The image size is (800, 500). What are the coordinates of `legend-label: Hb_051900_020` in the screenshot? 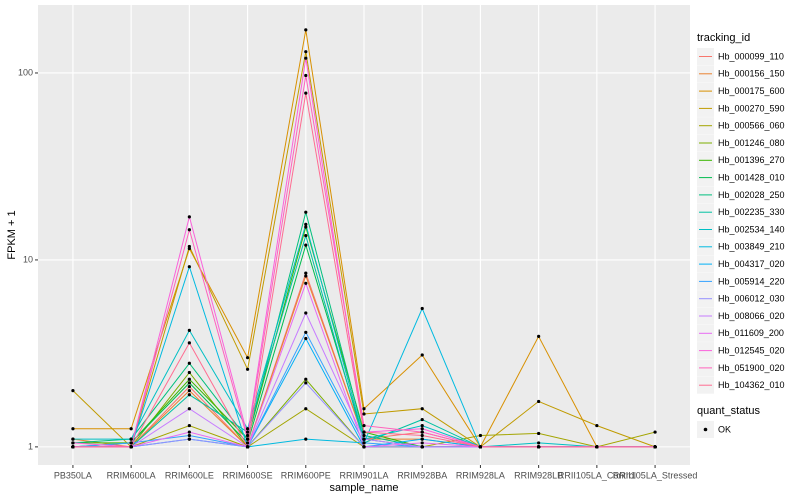 It's located at (751, 368).